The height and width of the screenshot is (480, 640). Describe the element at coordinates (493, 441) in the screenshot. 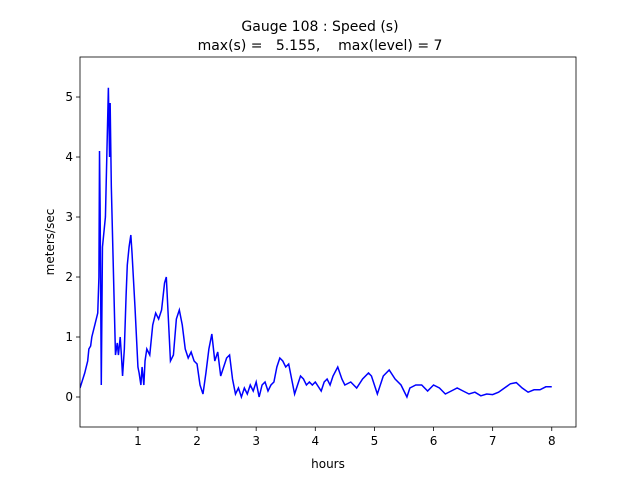

I see `x-tick-label: 7` at that location.